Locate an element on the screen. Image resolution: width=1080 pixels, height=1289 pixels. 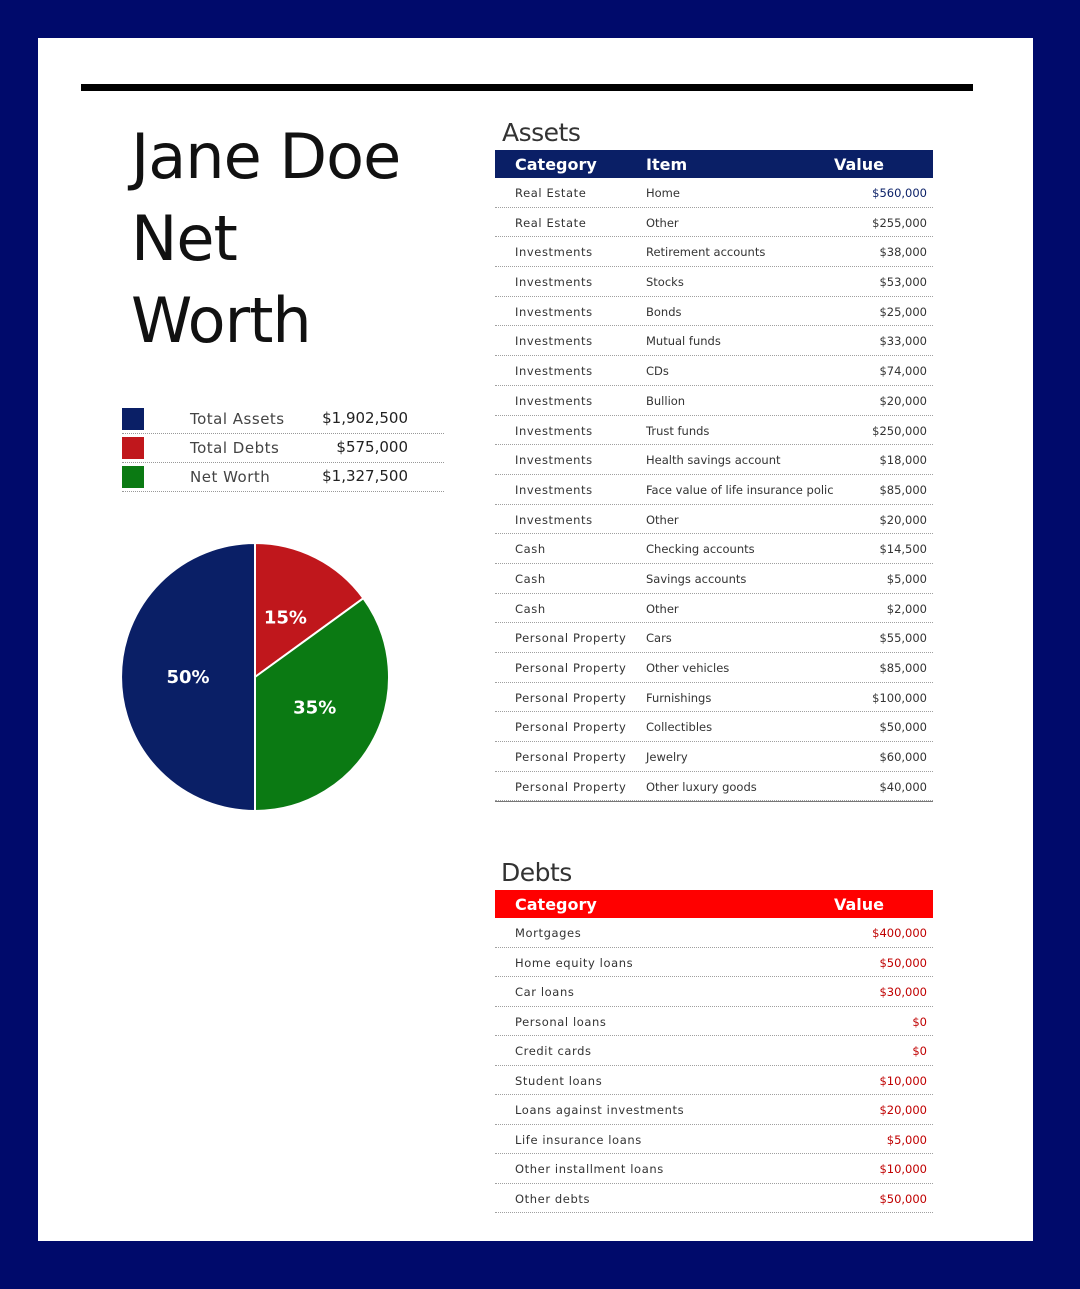
row-item: Bonds is located at coordinates (664, 311).